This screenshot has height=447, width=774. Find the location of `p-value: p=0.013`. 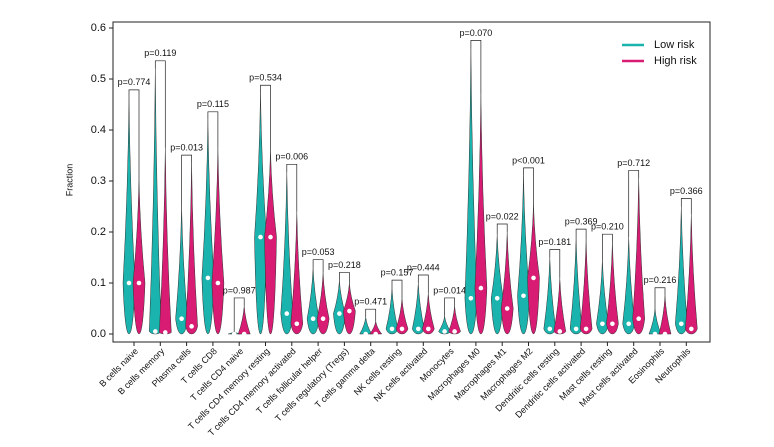

p-value: p=0.013 is located at coordinates (186, 148).